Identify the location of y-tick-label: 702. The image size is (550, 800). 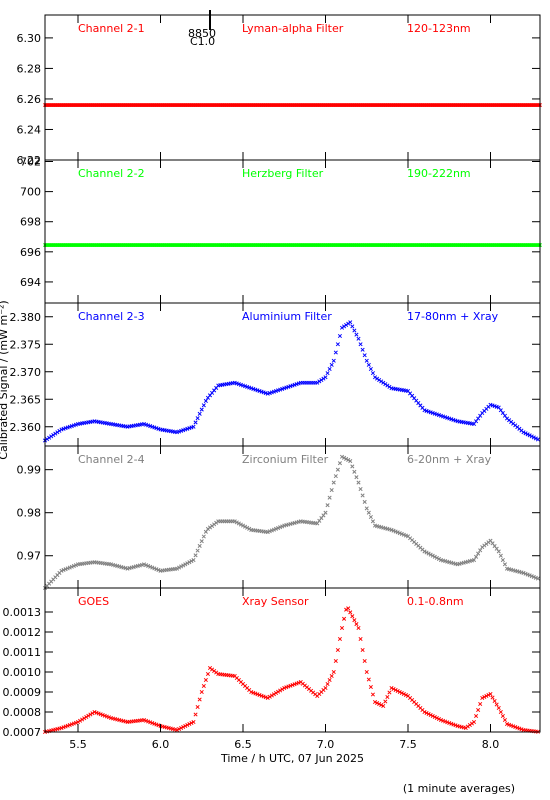
(30, 162).